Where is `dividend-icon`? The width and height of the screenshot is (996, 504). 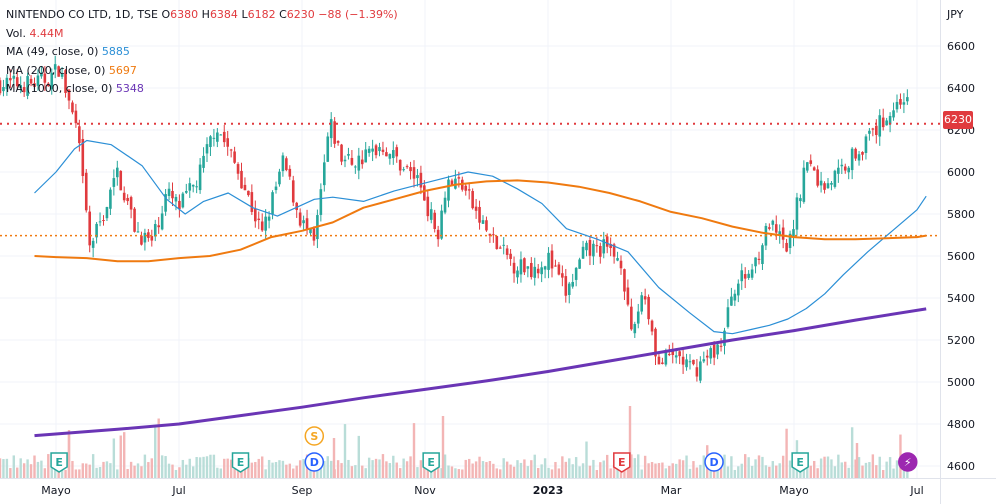
dividend-icon is located at coordinates (314, 462).